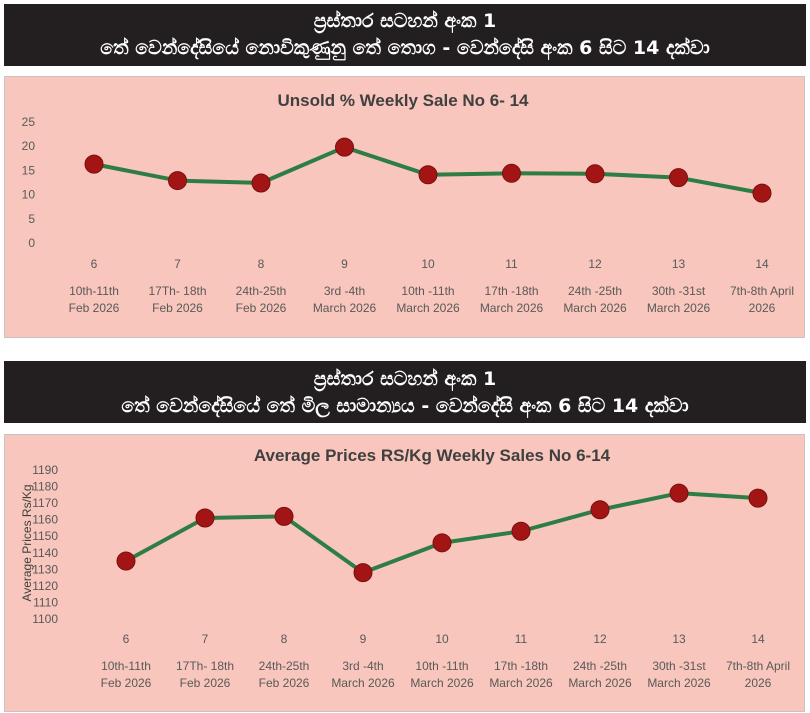 The height and width of the screenshot is (713, 810). Describe the element at coordinates (427, 291) in the screenshot. I see `c1-date-label: 10th -11th` at that location.